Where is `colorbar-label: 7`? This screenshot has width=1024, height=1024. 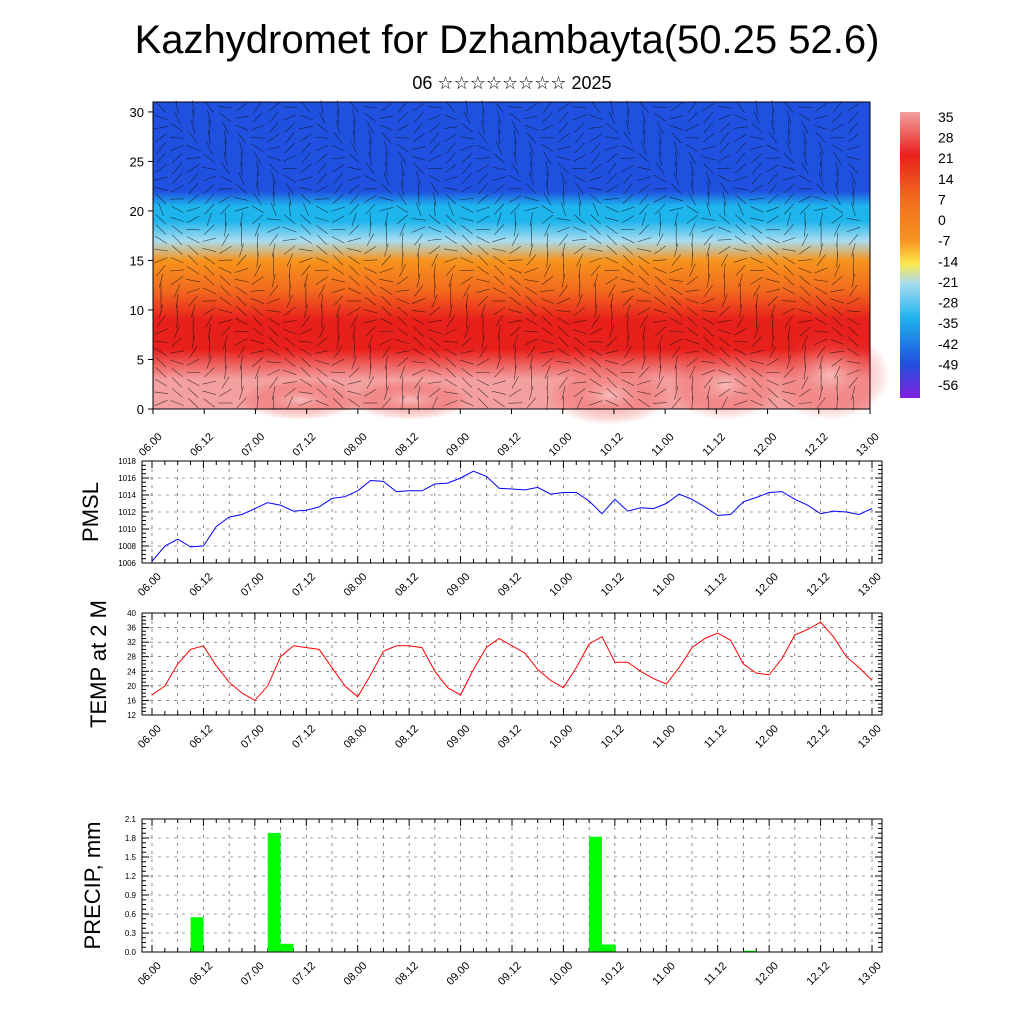 colorbar-label: 7 is located at coordinates (942, 199).